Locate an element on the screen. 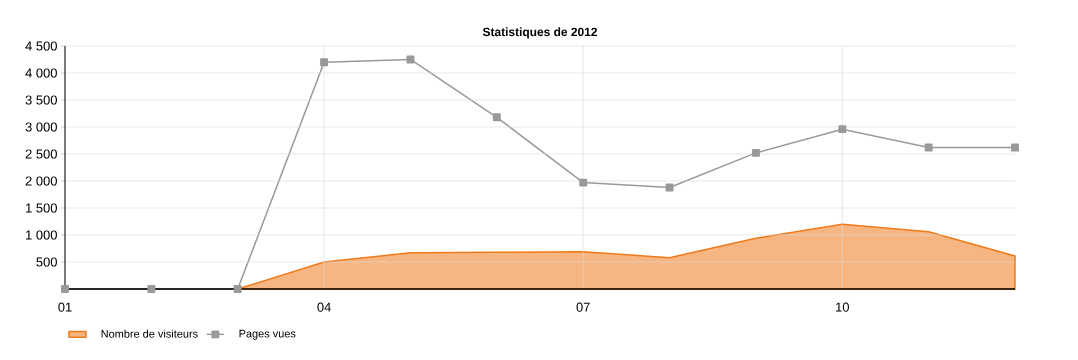 This screenshot has height=360, width=1078. y-tick-label: 4 000 is located at coordinates (41, 73).